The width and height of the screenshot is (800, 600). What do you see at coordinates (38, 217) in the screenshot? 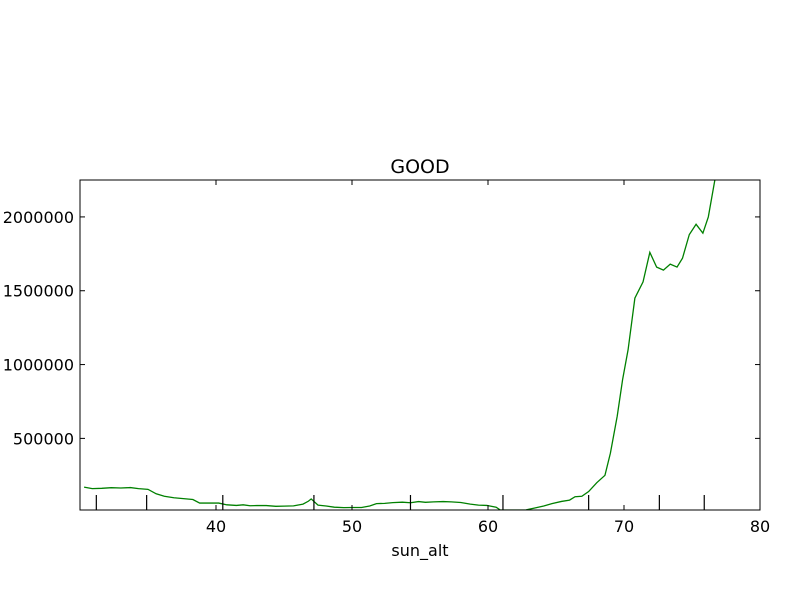
I see `y-tick-label: 2000000` at bounding box center [38, 217].